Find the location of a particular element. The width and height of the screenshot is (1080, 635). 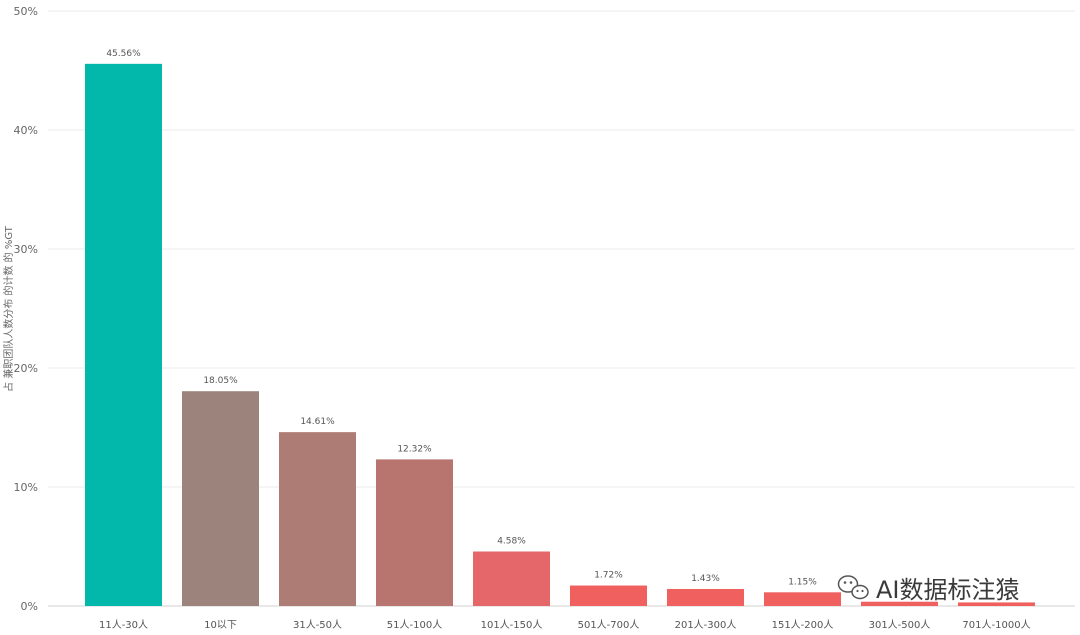

y-tick-label: 30% is located at coordinates (26, 249).